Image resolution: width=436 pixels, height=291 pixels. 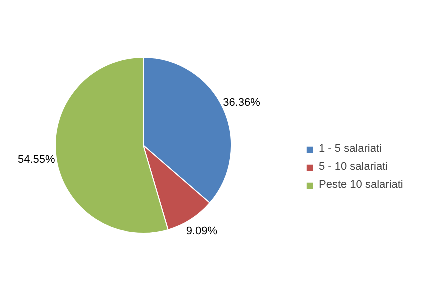 What do you see at coordinates (202, 231) in the screenshot?
I see `data-label: 9.09%` at bounding box center [202, 231].